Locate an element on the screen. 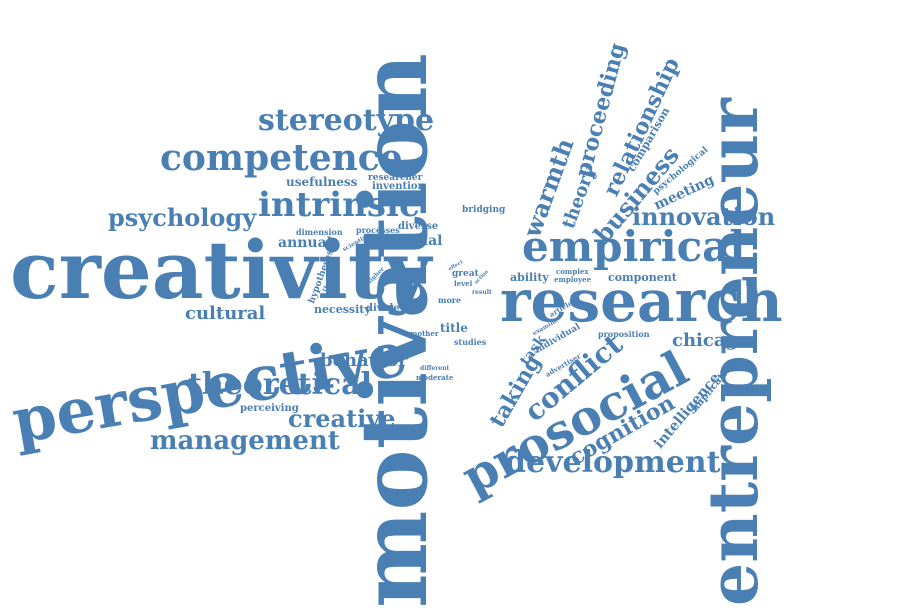 This screenshot has width=900, height=608. word-necessity: necessity is located at coordinates (342, 309).